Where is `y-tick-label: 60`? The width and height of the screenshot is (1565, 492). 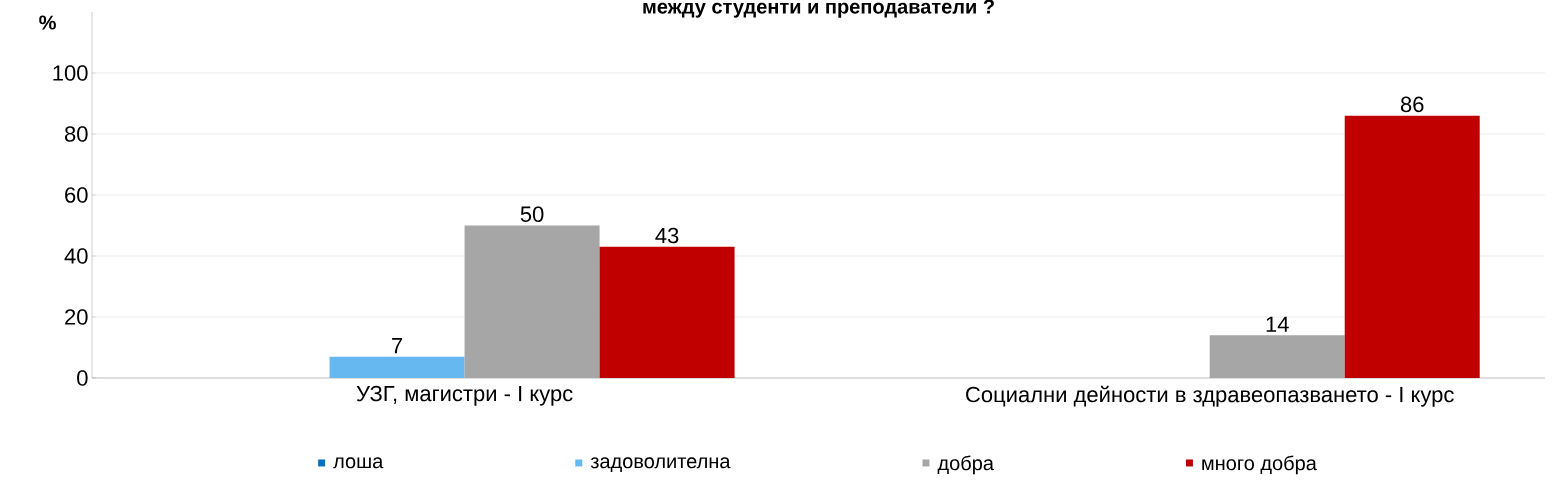
y-tick-label: 60 is located at coordinates (76, 195).